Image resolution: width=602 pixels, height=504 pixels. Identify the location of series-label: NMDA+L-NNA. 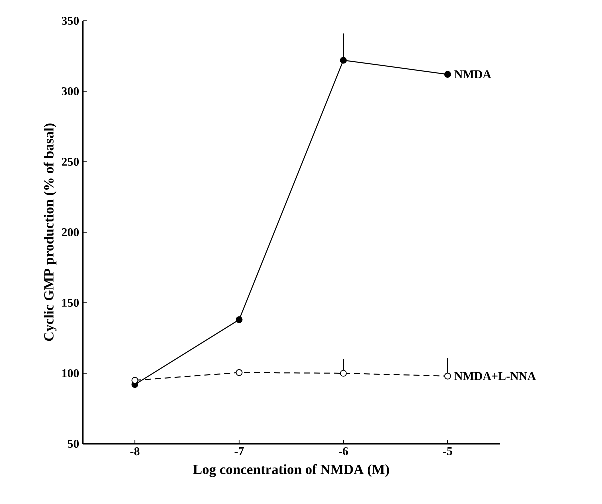
(495, 376).